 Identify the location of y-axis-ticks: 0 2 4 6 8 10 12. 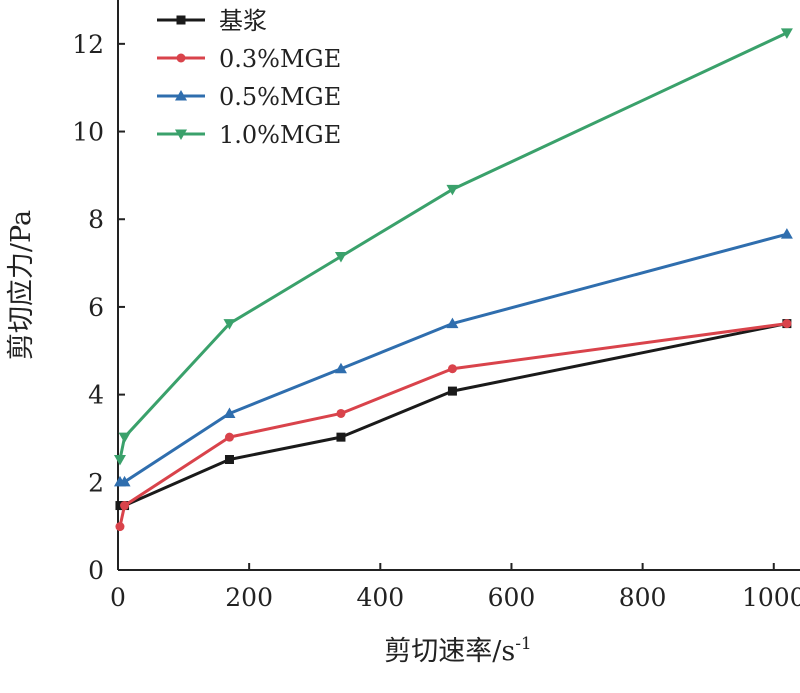
(98, 307).